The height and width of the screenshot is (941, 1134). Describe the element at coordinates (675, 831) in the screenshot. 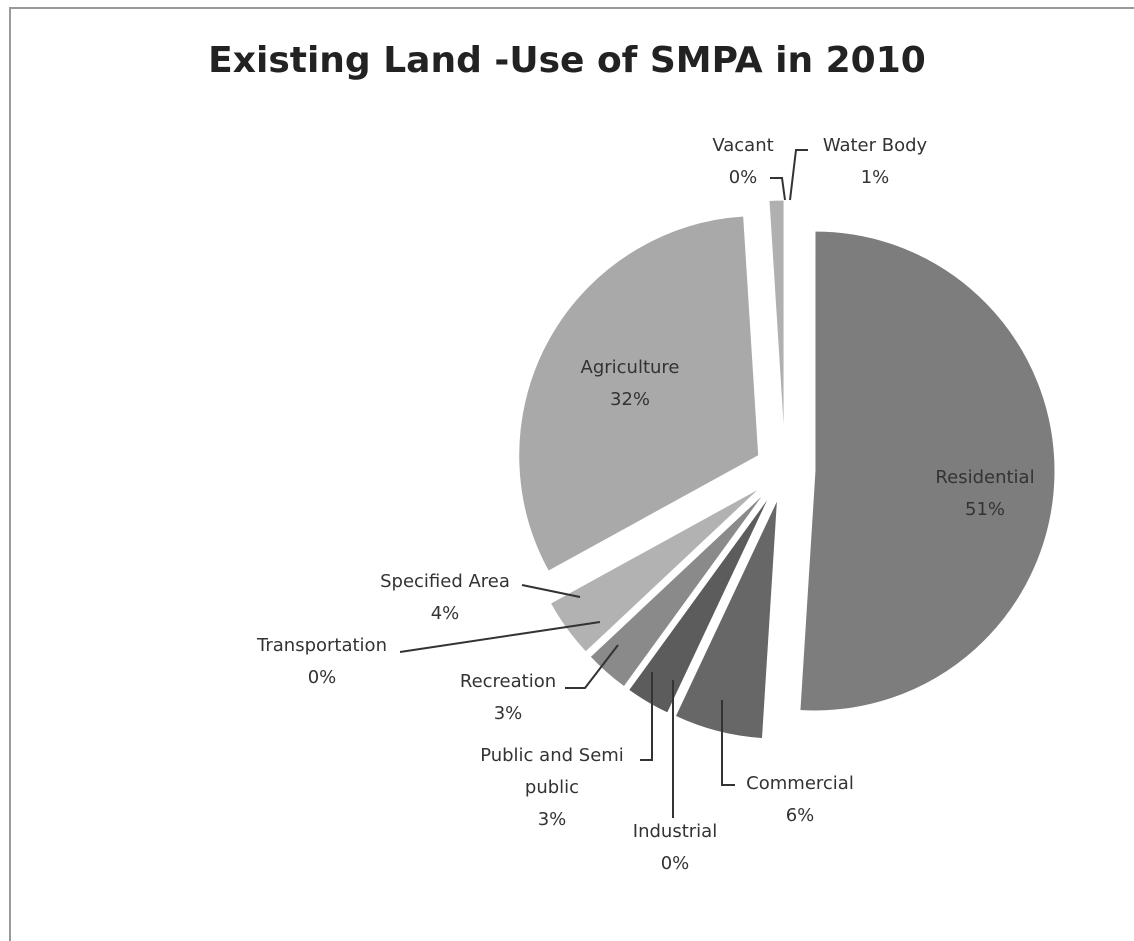

I see `slice-label: Industrial` at that location.